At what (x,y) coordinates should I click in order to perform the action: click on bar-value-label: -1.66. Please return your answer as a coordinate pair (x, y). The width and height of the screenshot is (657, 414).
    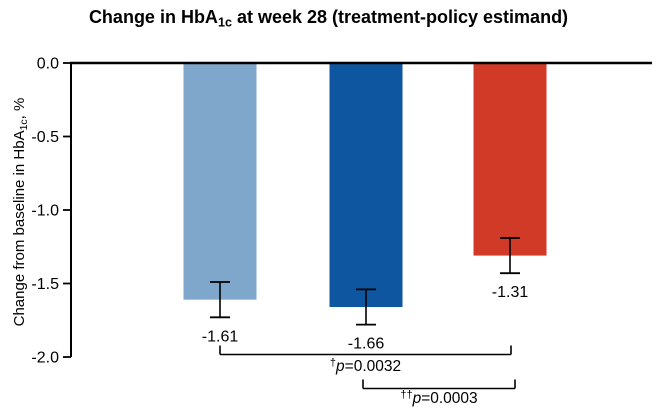
    Looking at the image, I should click on (366, 344).